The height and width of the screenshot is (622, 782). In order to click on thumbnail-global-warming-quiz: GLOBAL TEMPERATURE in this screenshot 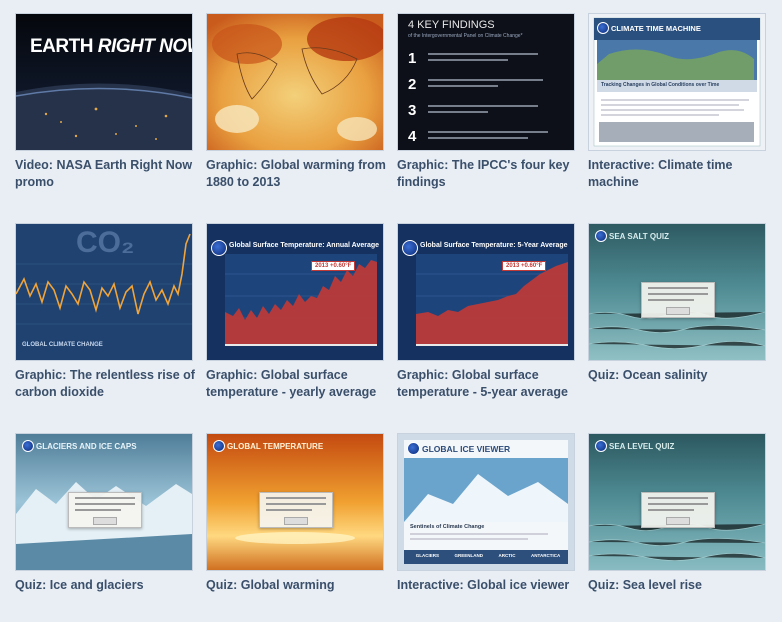, I will do `click(295, 502)`.